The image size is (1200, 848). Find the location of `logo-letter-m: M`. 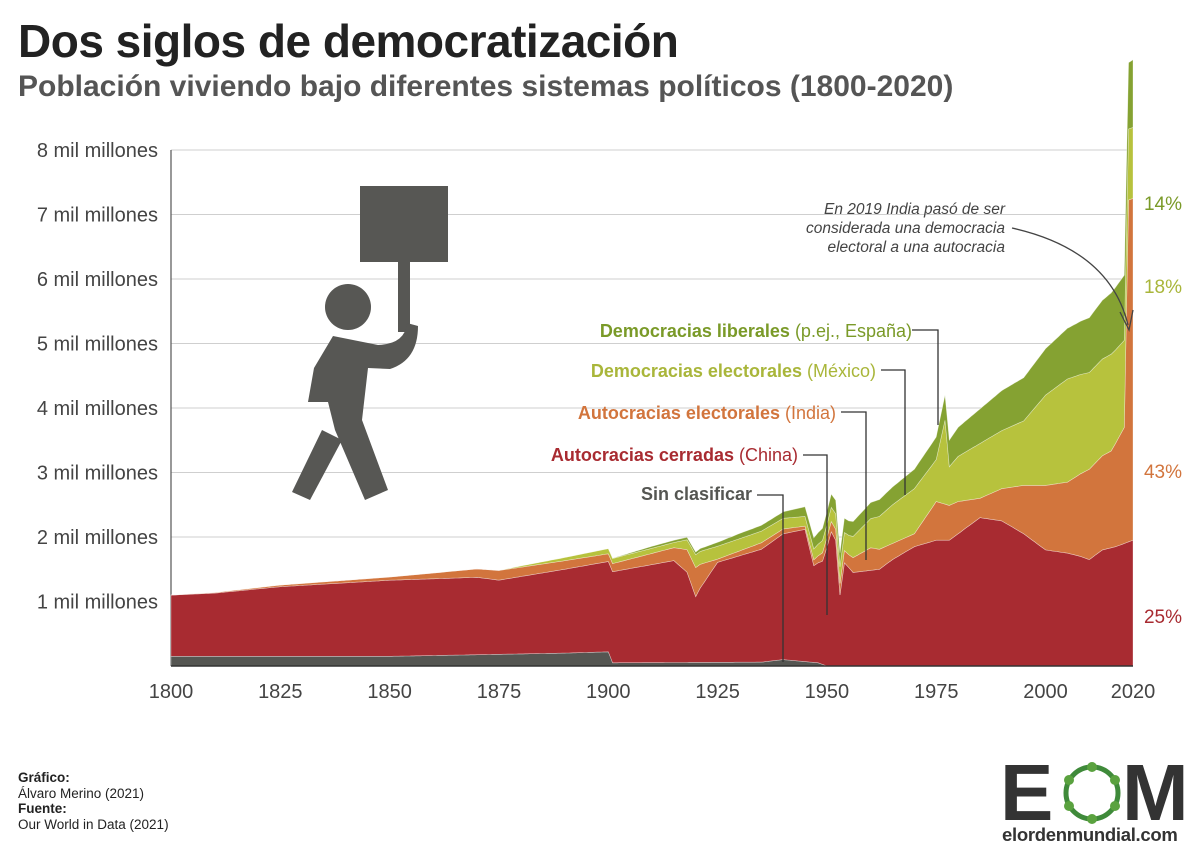

logo-letter-m: M is located at coordinates (1153, 797).